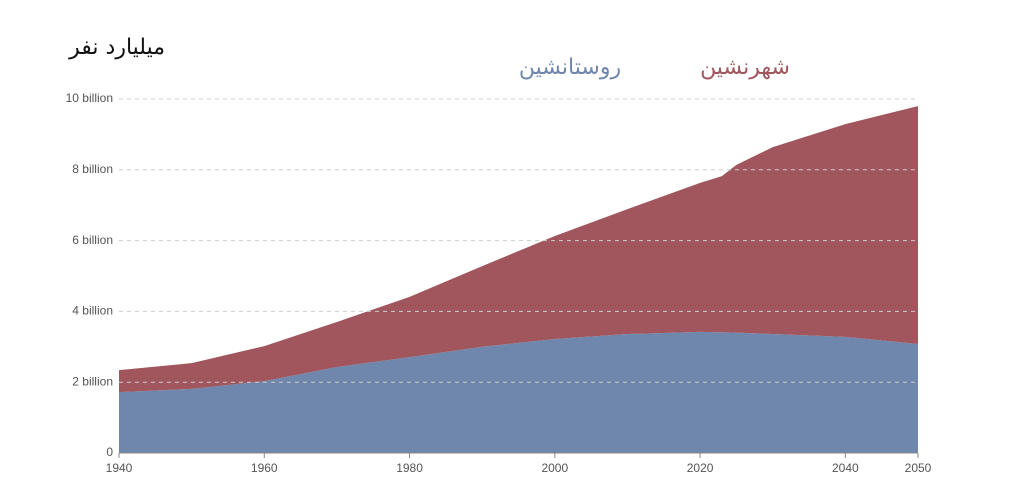 The image size is (1024, 500). Describe the element at coordinates (264, 468) in the screenshot. I see `x-tick-label: 1960` at that location.